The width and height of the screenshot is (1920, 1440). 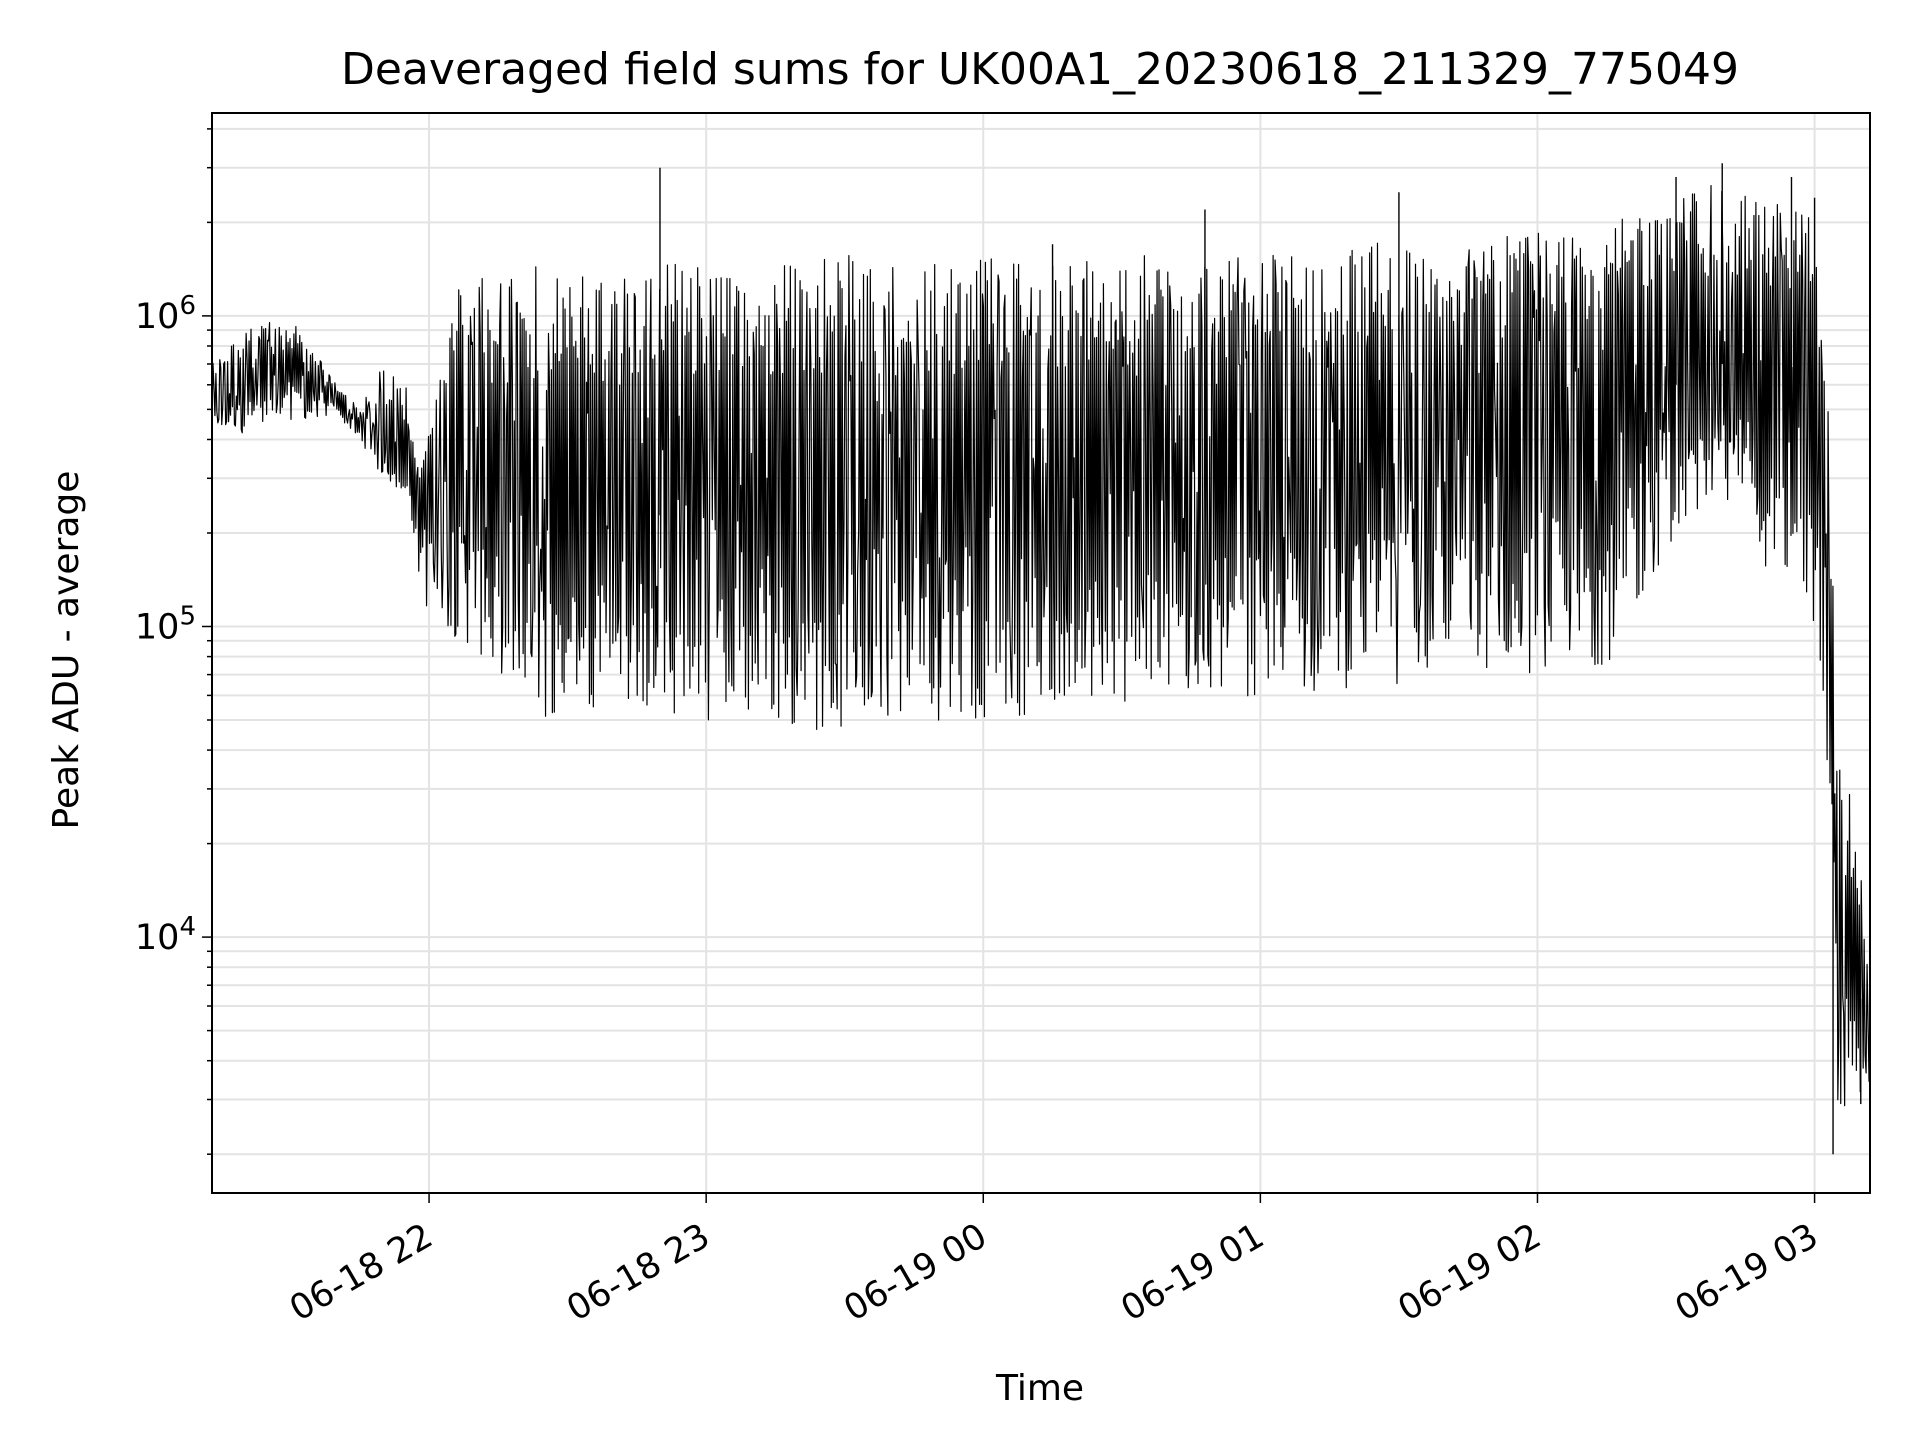 What do you see at coordinates (165, 314) in the screenshot?
I see `y-tick-label: 106` at bounding box center [165, 314].